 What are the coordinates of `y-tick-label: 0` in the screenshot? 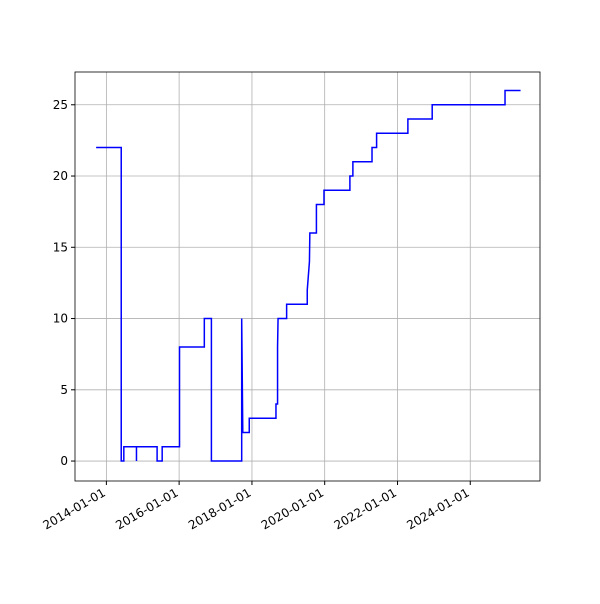 It's located at (64, 461).